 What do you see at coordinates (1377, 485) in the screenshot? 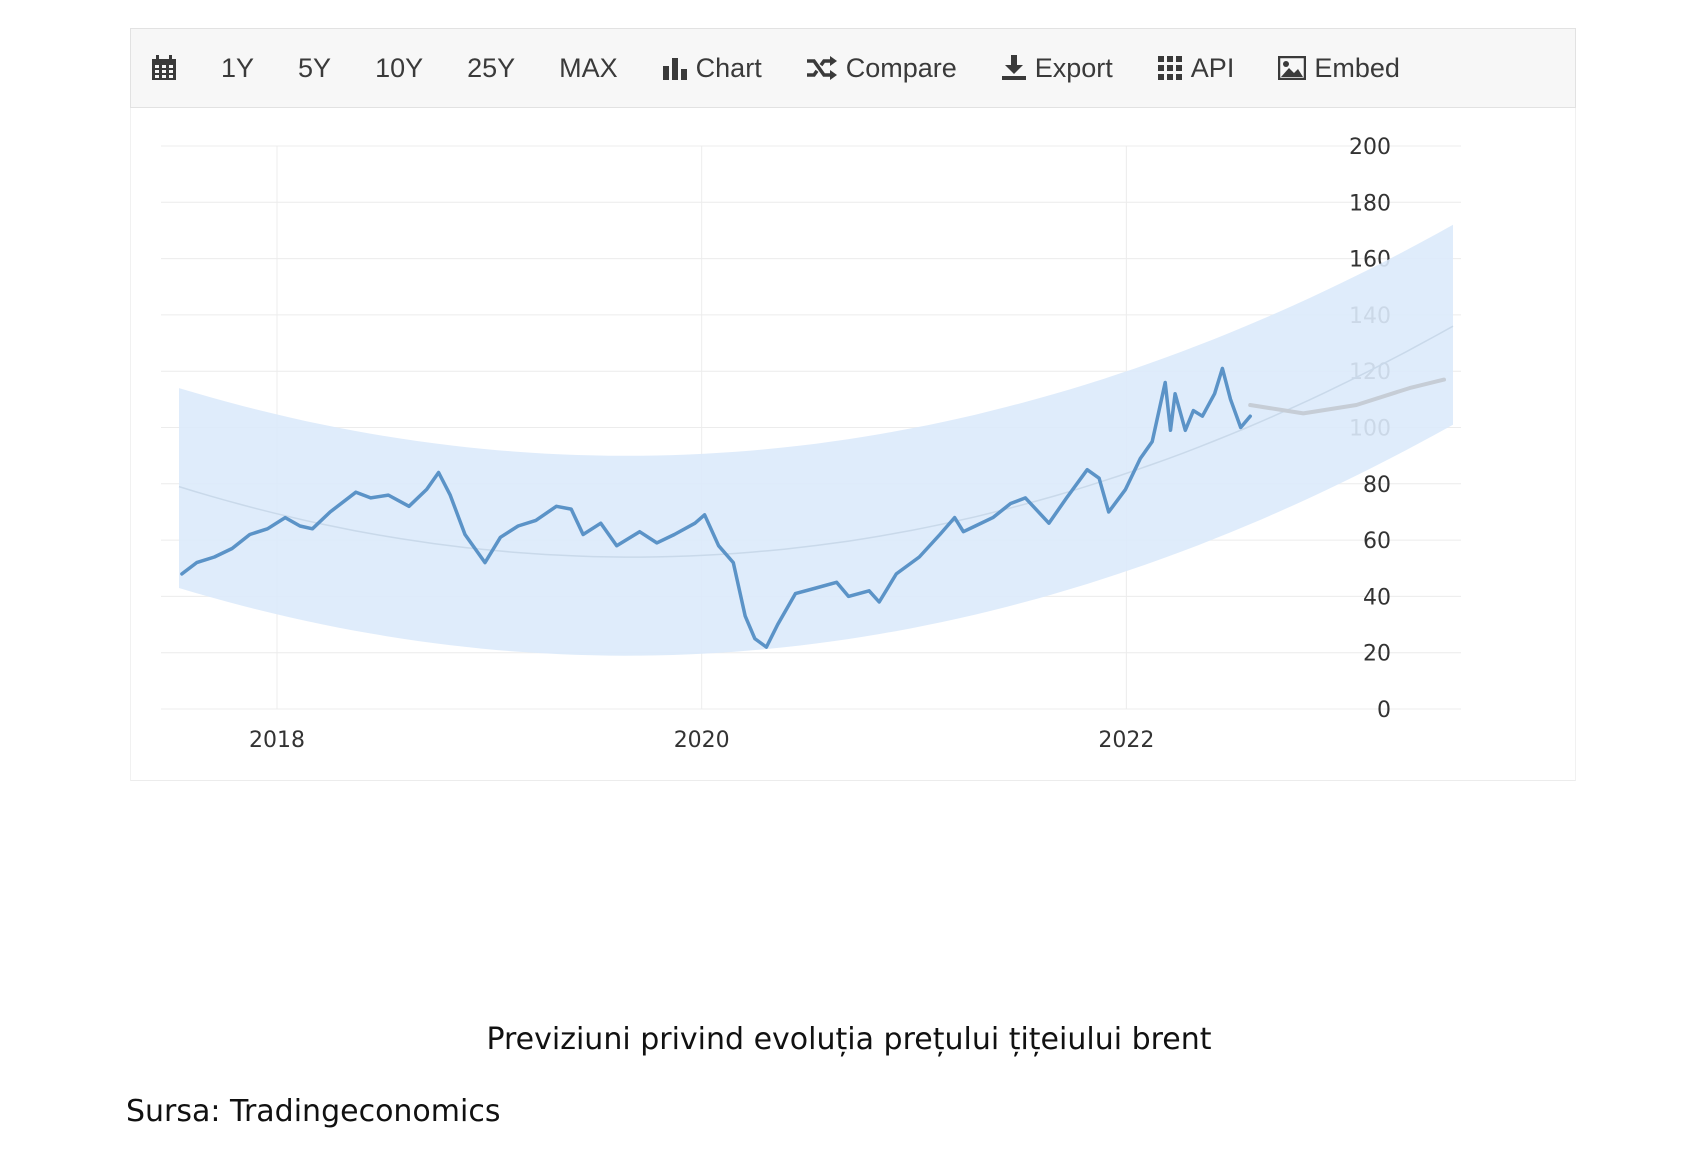
I see `y-tick-label: 80` at bounding box center [1377, 485].